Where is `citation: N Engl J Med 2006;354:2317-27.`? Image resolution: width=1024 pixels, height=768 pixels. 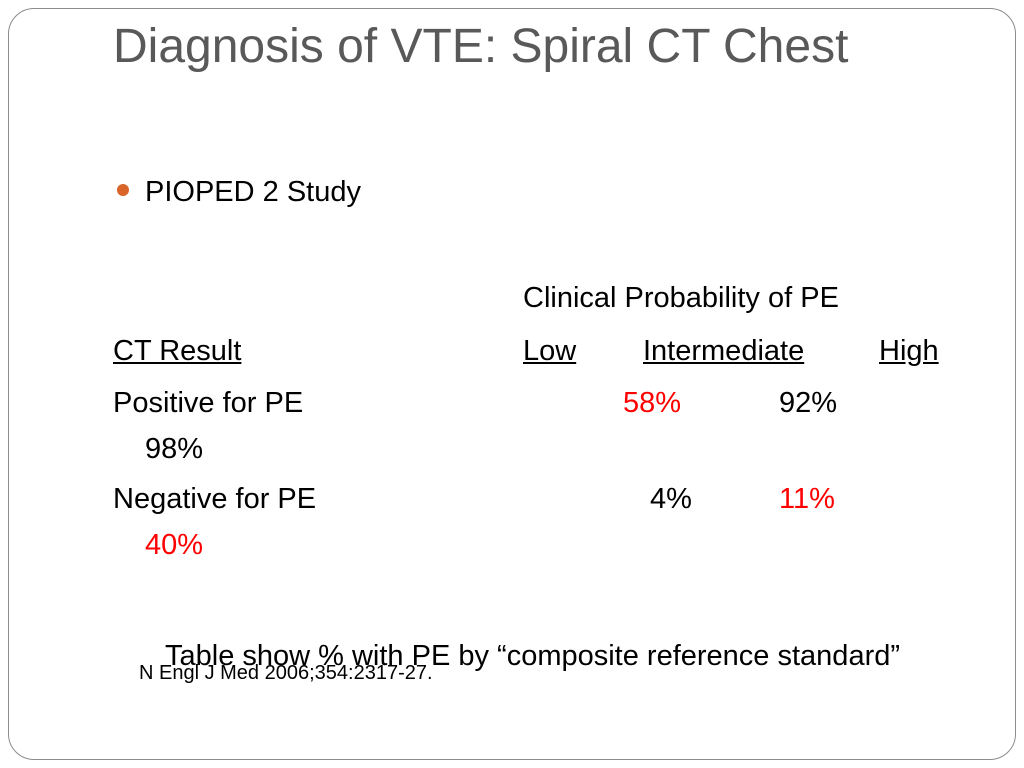
citation: N Engl J Med 2006;354:2317-27. is located at coordinates (286, 673).